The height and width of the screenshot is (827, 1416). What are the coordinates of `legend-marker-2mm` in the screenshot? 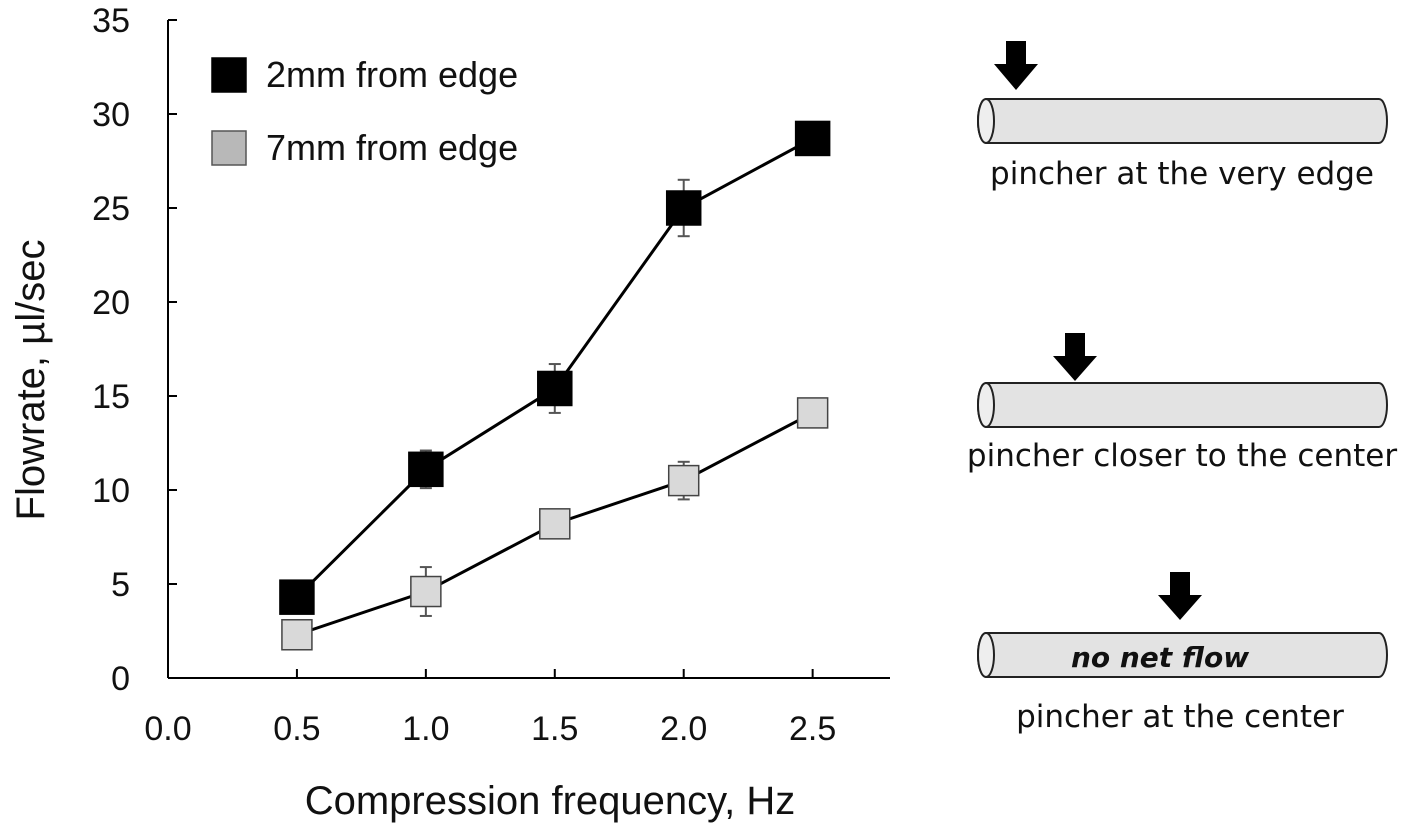 It's located at (229, 75).